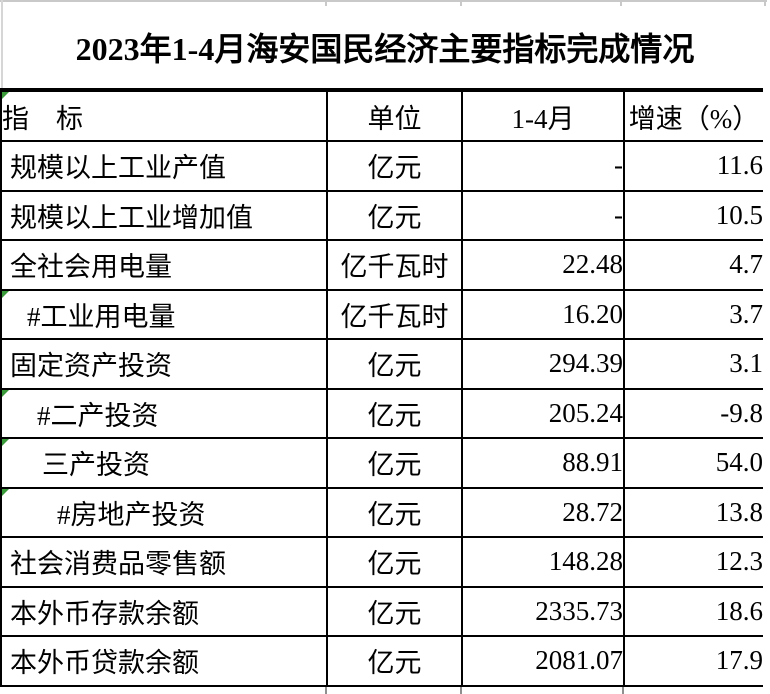 The height and width of the screenshot is (694, 770). I want to click on indicator-cell: 固定资产投资, so click(164, 364).